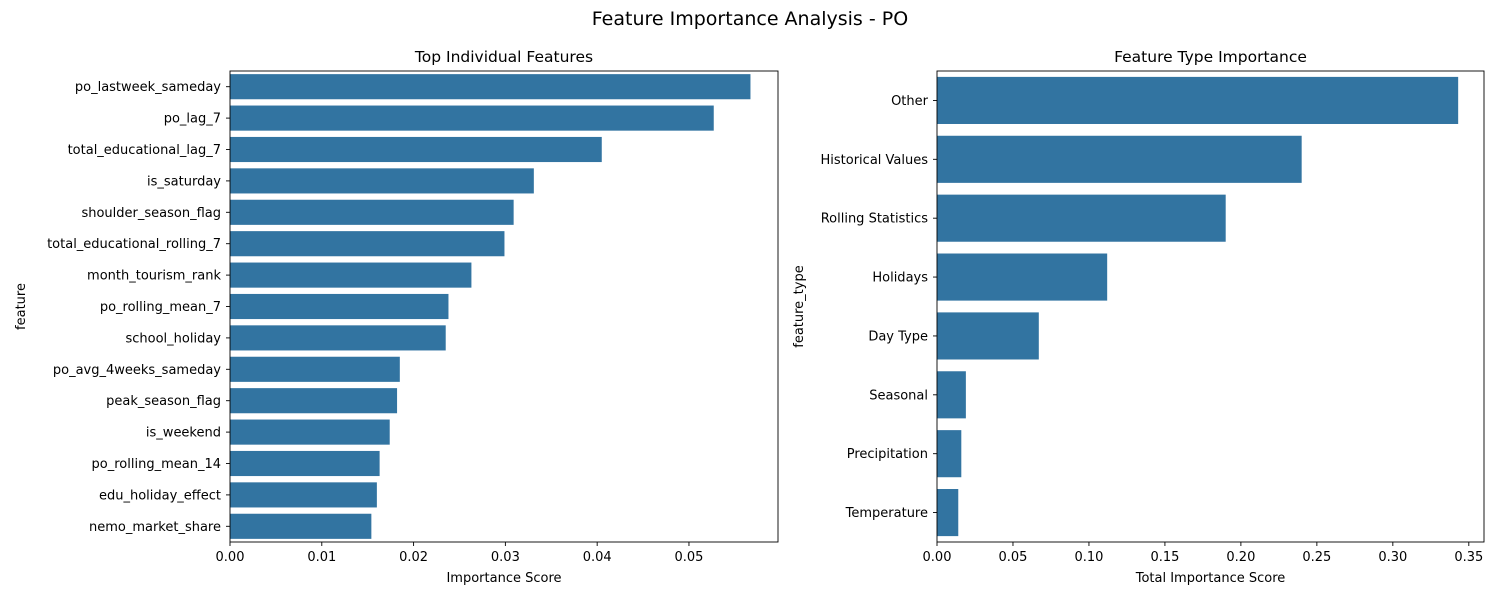 The height and width of the screenshot is (600, 1500). Describe the element at coordinates (1210, 578) in the screenshot. I see `x-axis-label: Total Importance Score` at that location.